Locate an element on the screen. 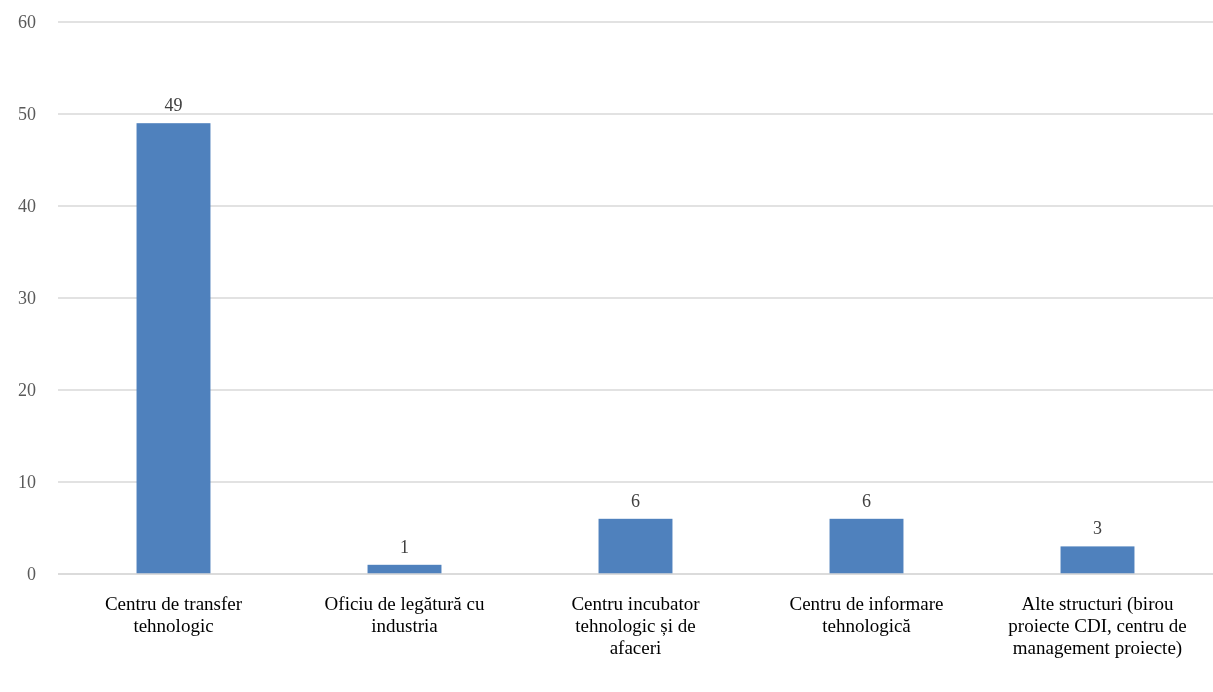 The height and width of the screenshot is (692, 1213). y-tick-label: 40 is located at coordinates (27, 206).